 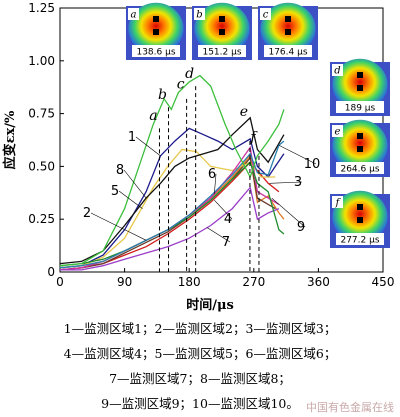 I want to click on legend-line-2: 4—监测区域4；5—监测区域5；6—监测区域6；, so click(x=200, y=353).